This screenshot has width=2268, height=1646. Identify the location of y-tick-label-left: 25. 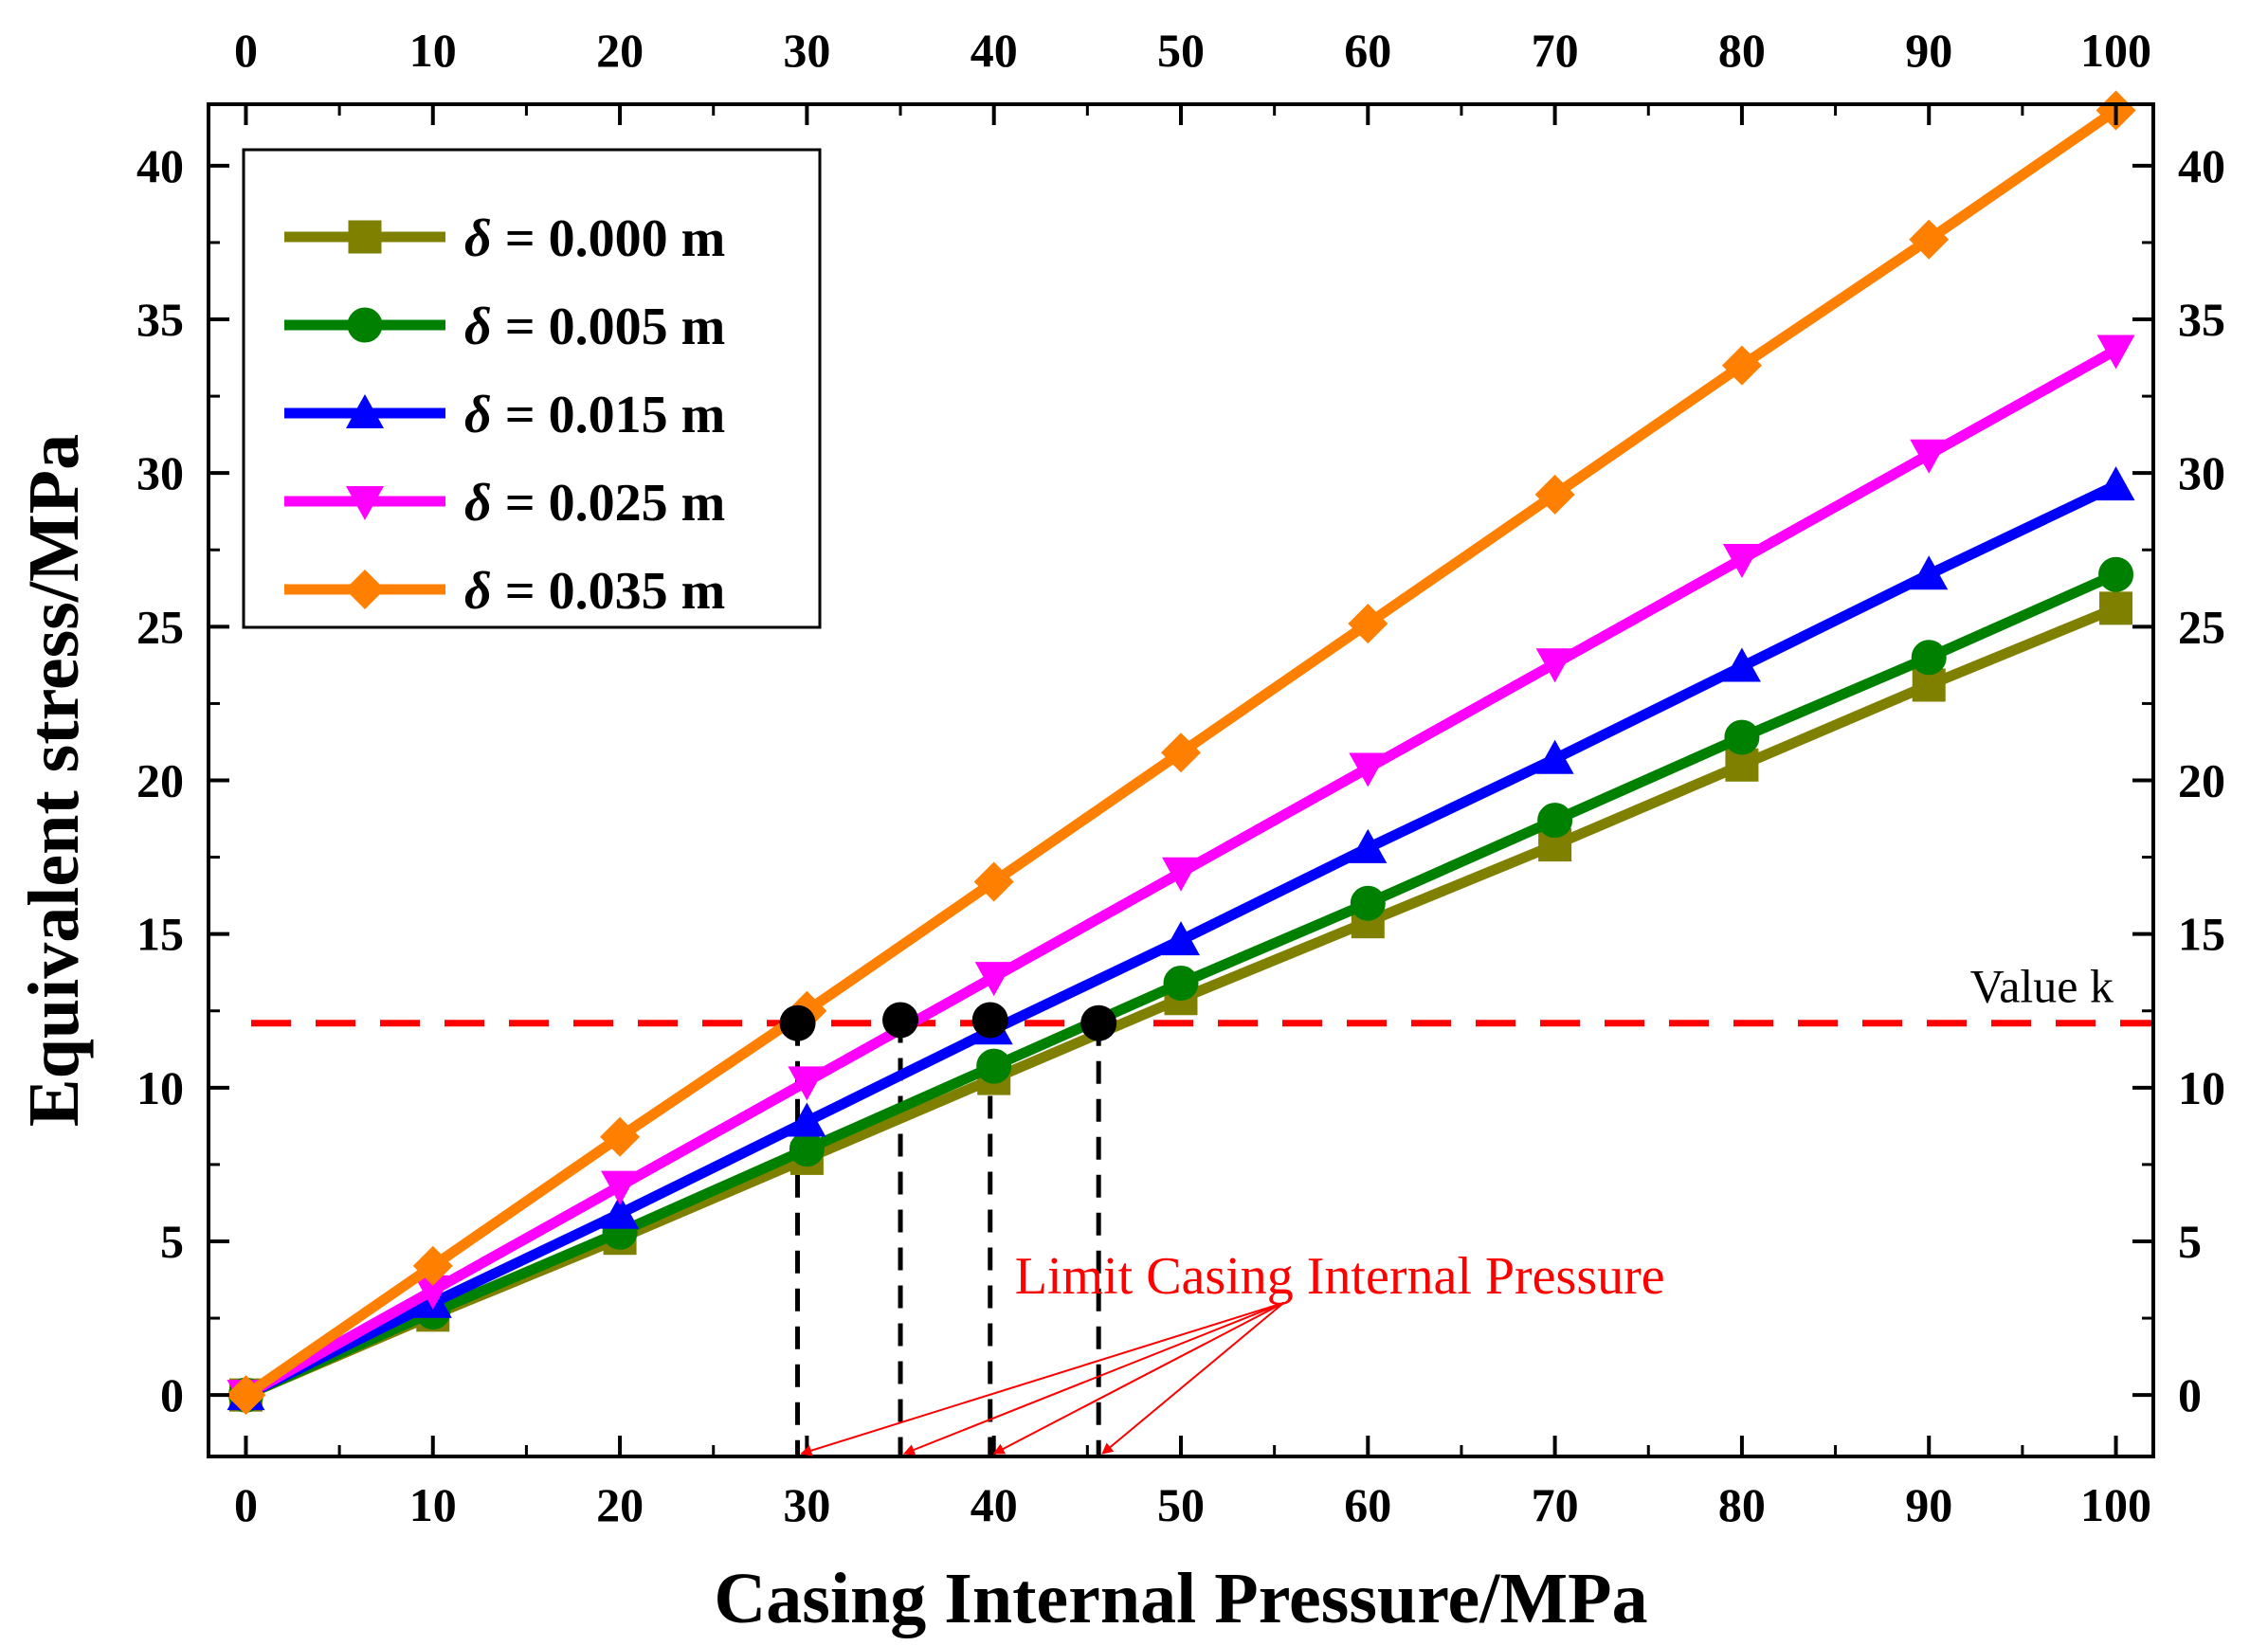
(160, 626).